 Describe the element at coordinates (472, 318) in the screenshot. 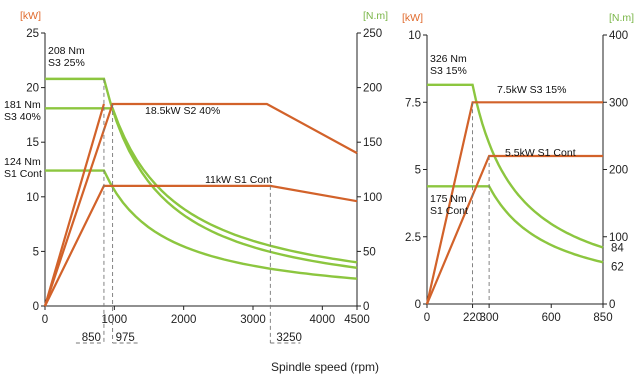

I see `chart2-x-tick-label: 220` at that location.